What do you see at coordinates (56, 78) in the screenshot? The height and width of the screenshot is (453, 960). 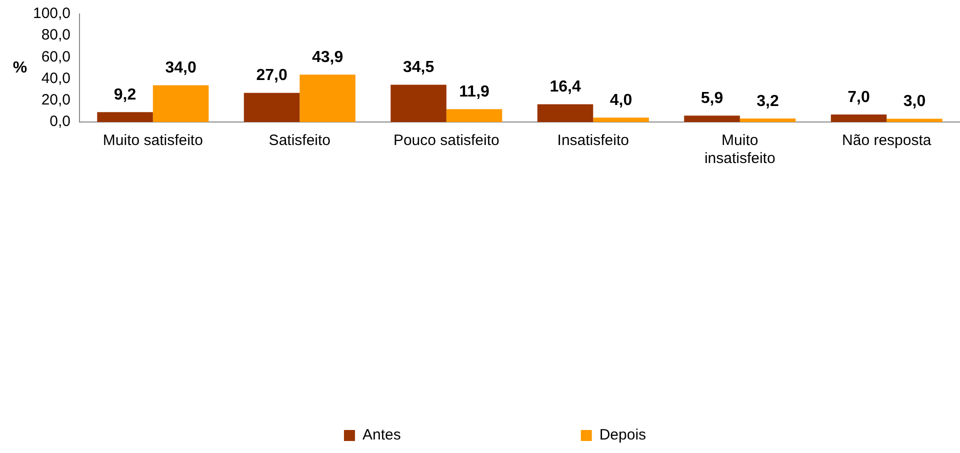 I see `y-tick-label: 40,0` at bounding box center [56, 78].